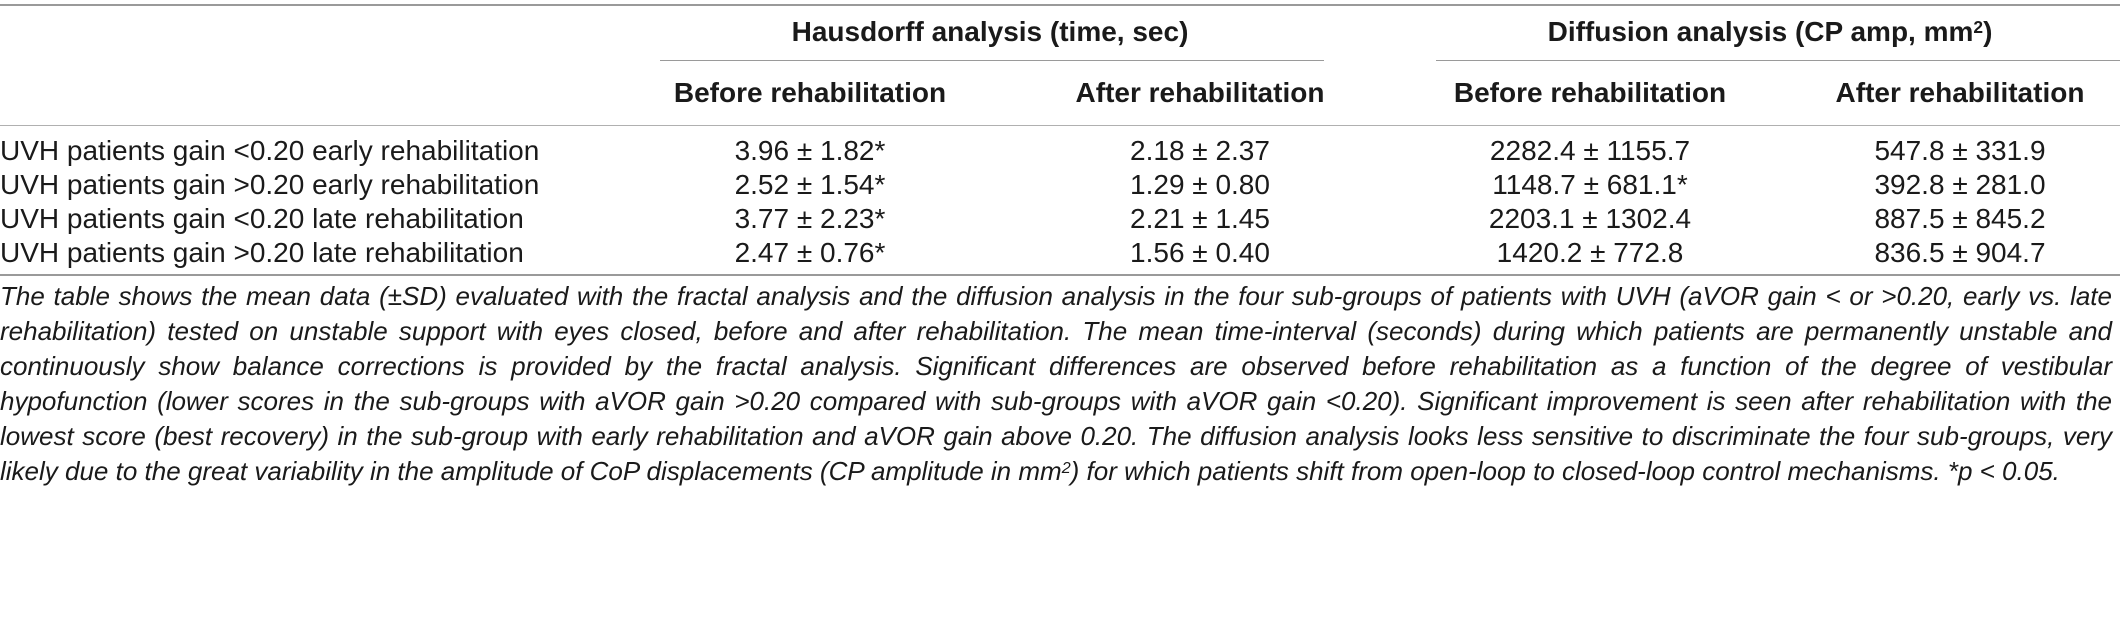 The image size is (2120, 644). I want to click on cell-diffusion-after: 887.5 ± 845.2, so click(1960, 218).